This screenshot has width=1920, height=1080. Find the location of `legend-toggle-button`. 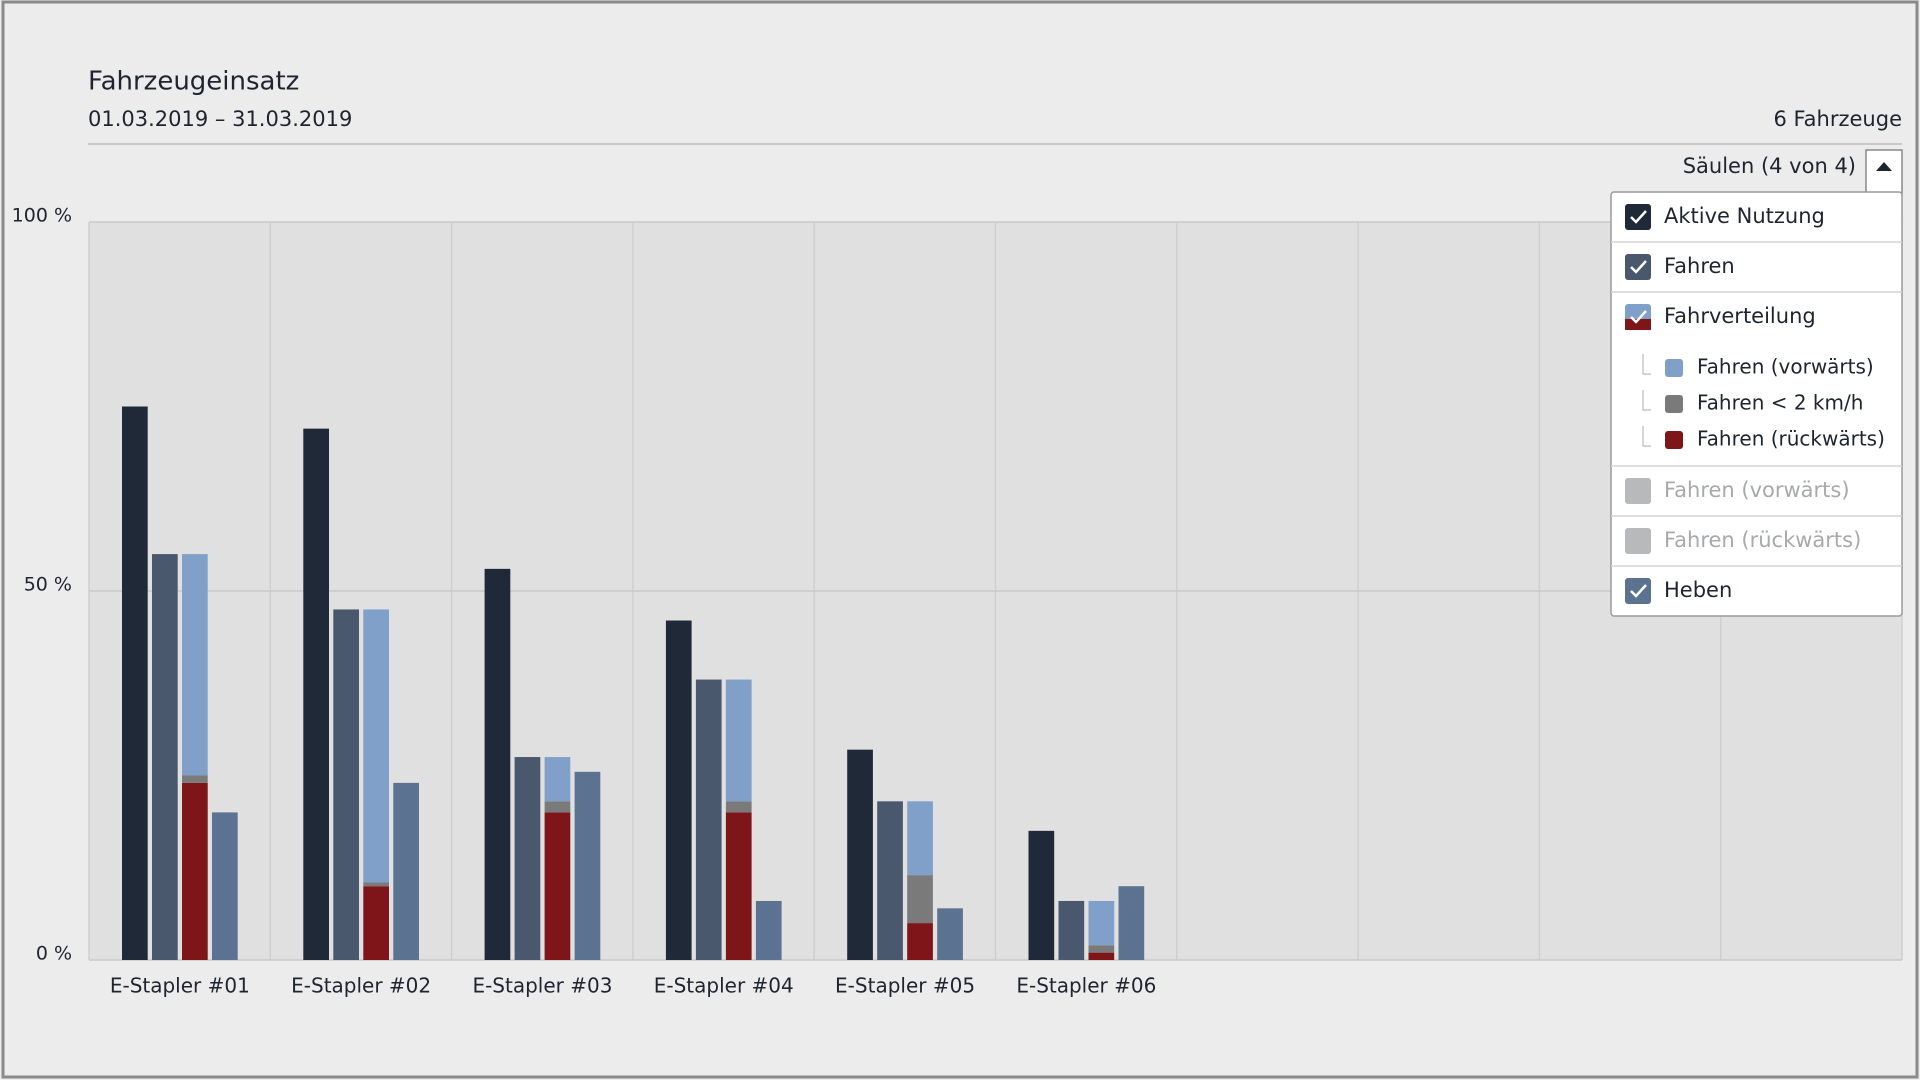

legend-toggle-button is located at coordinates (1884, 172).